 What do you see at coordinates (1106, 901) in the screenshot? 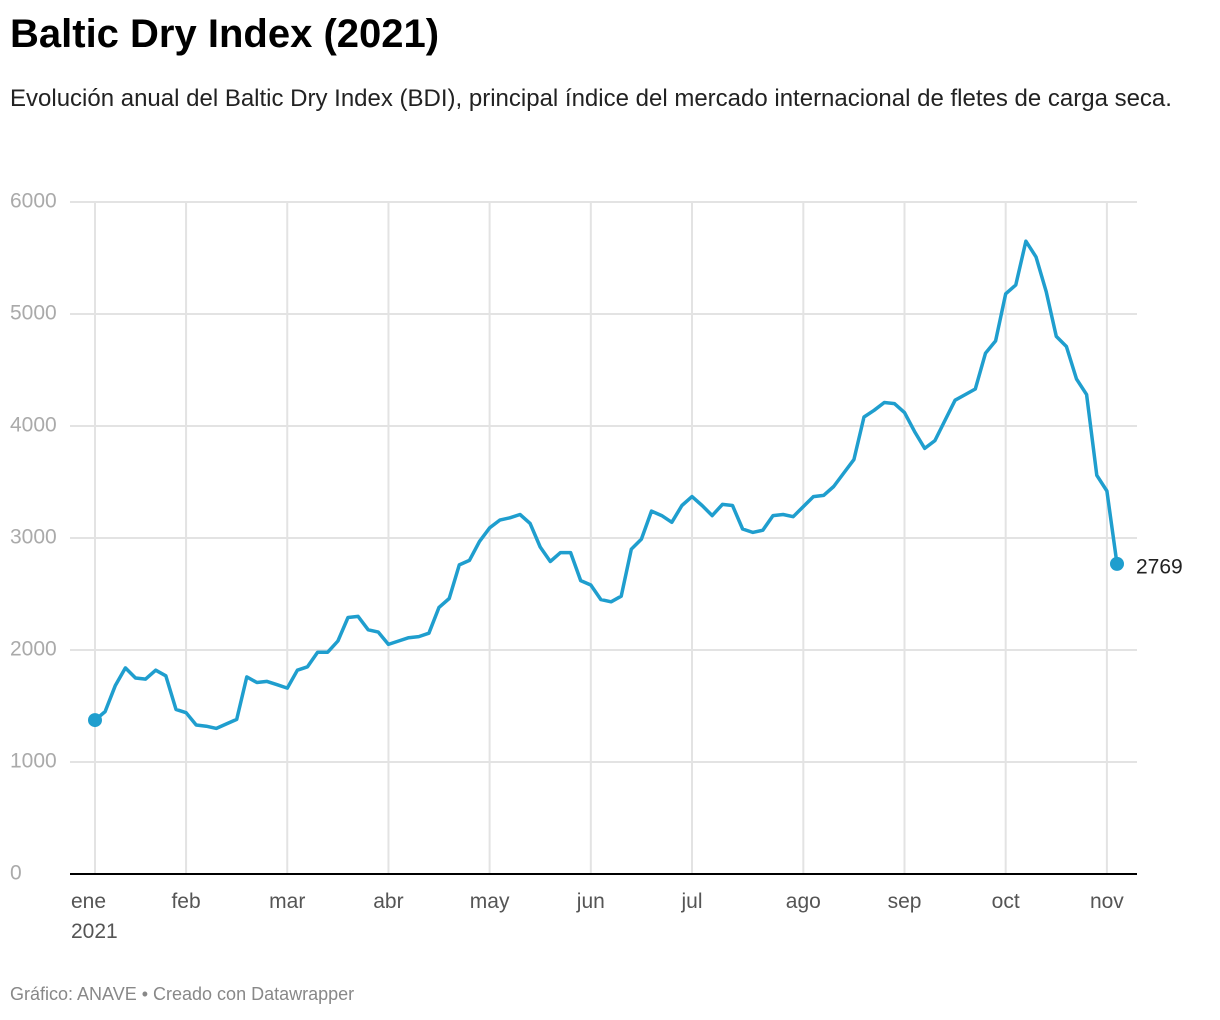
I see `x-tick-label: nov` at bounding box center [1106, 901].